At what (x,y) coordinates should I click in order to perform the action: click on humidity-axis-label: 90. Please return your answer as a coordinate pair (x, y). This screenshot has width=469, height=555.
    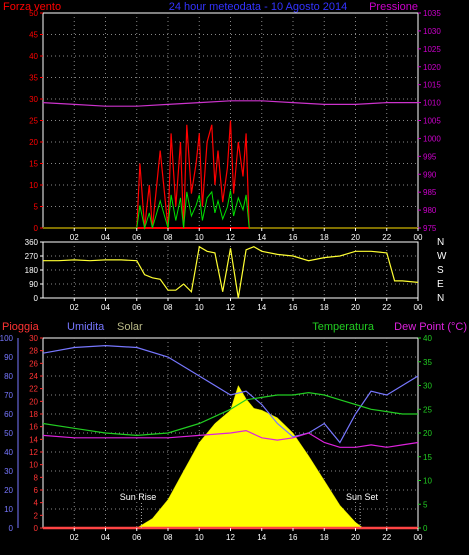
    Looking at the image, I should click on (8, 357).